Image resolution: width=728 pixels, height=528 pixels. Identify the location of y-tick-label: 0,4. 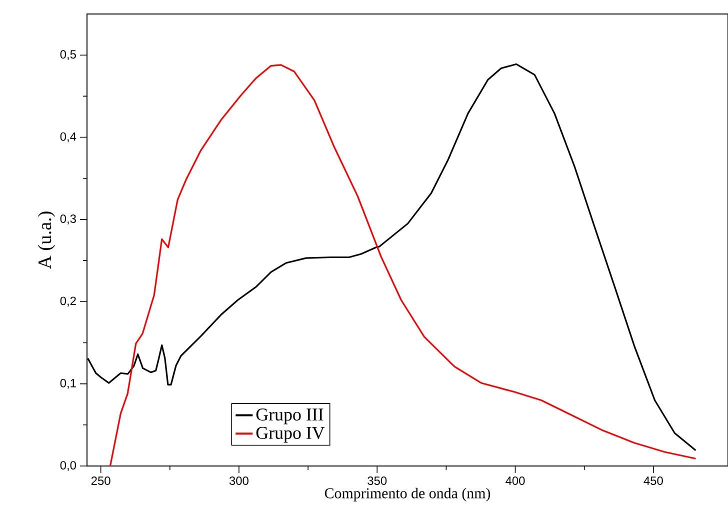
(68, 137).